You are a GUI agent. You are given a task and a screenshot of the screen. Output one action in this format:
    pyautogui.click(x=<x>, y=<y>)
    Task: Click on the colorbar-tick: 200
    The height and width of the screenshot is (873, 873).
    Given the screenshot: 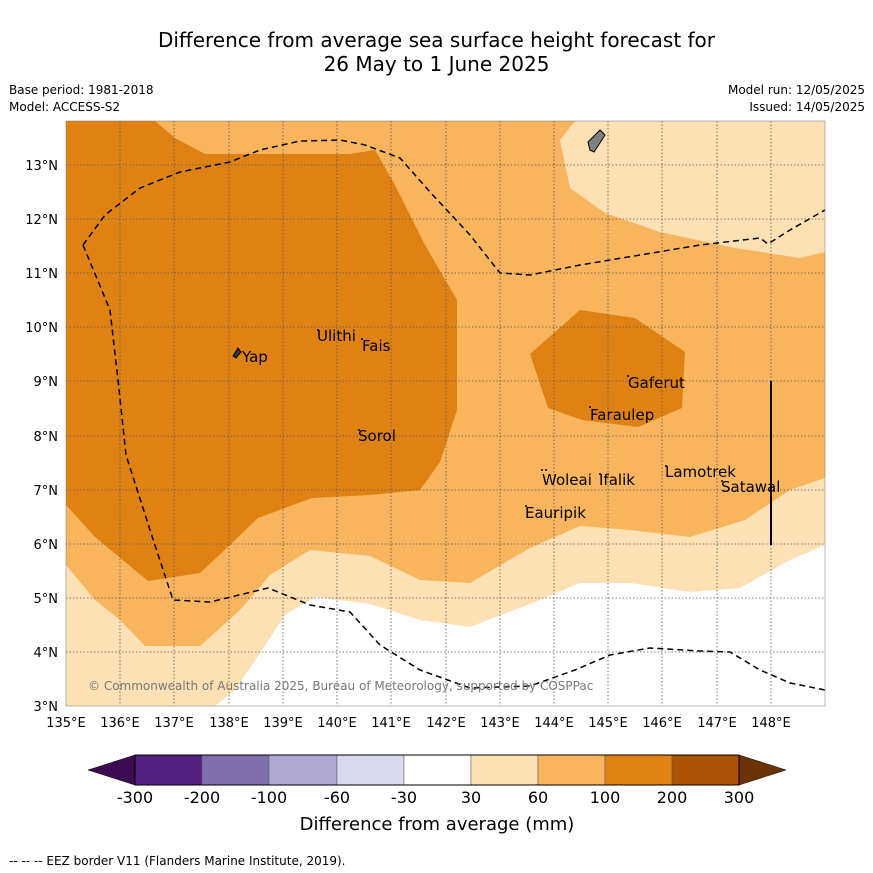 What is the action you would take?
    pyautogui.click(x=672, y=797)
    